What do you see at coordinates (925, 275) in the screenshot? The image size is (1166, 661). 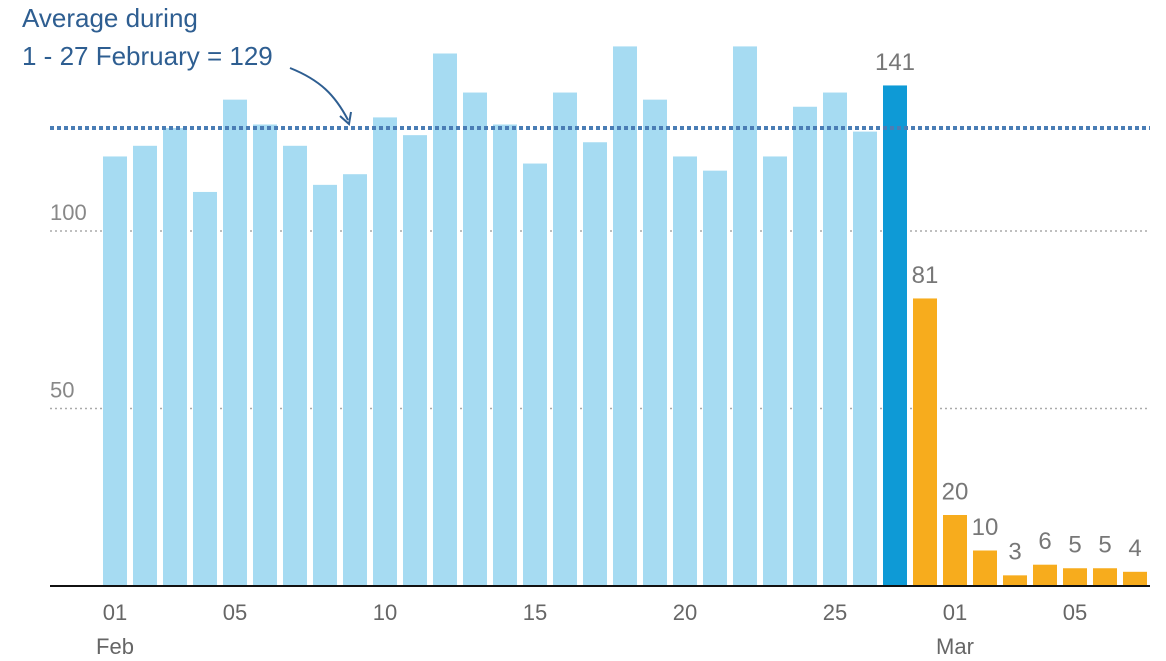 I see `value-label: 81` at bounding box center [925, 275].